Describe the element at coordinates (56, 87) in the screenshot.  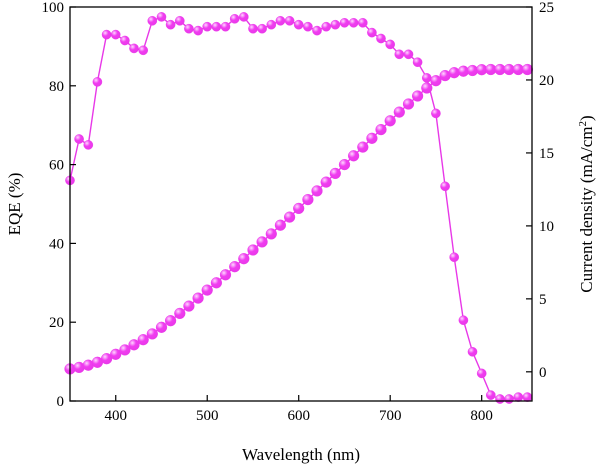
I see `y-left-tick-label: 80` at that location.